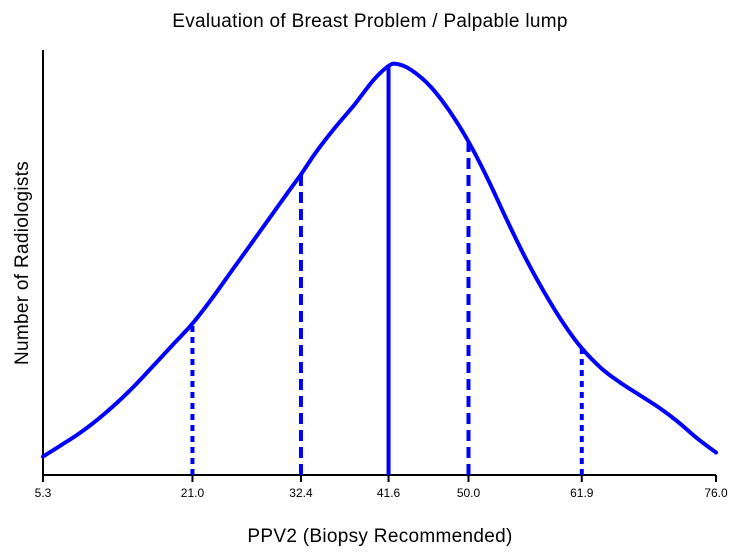 Image resolution: width=740 pixels, height=555 pixels. I want to click on x-tick-label: 50.0, so click(469, 493).